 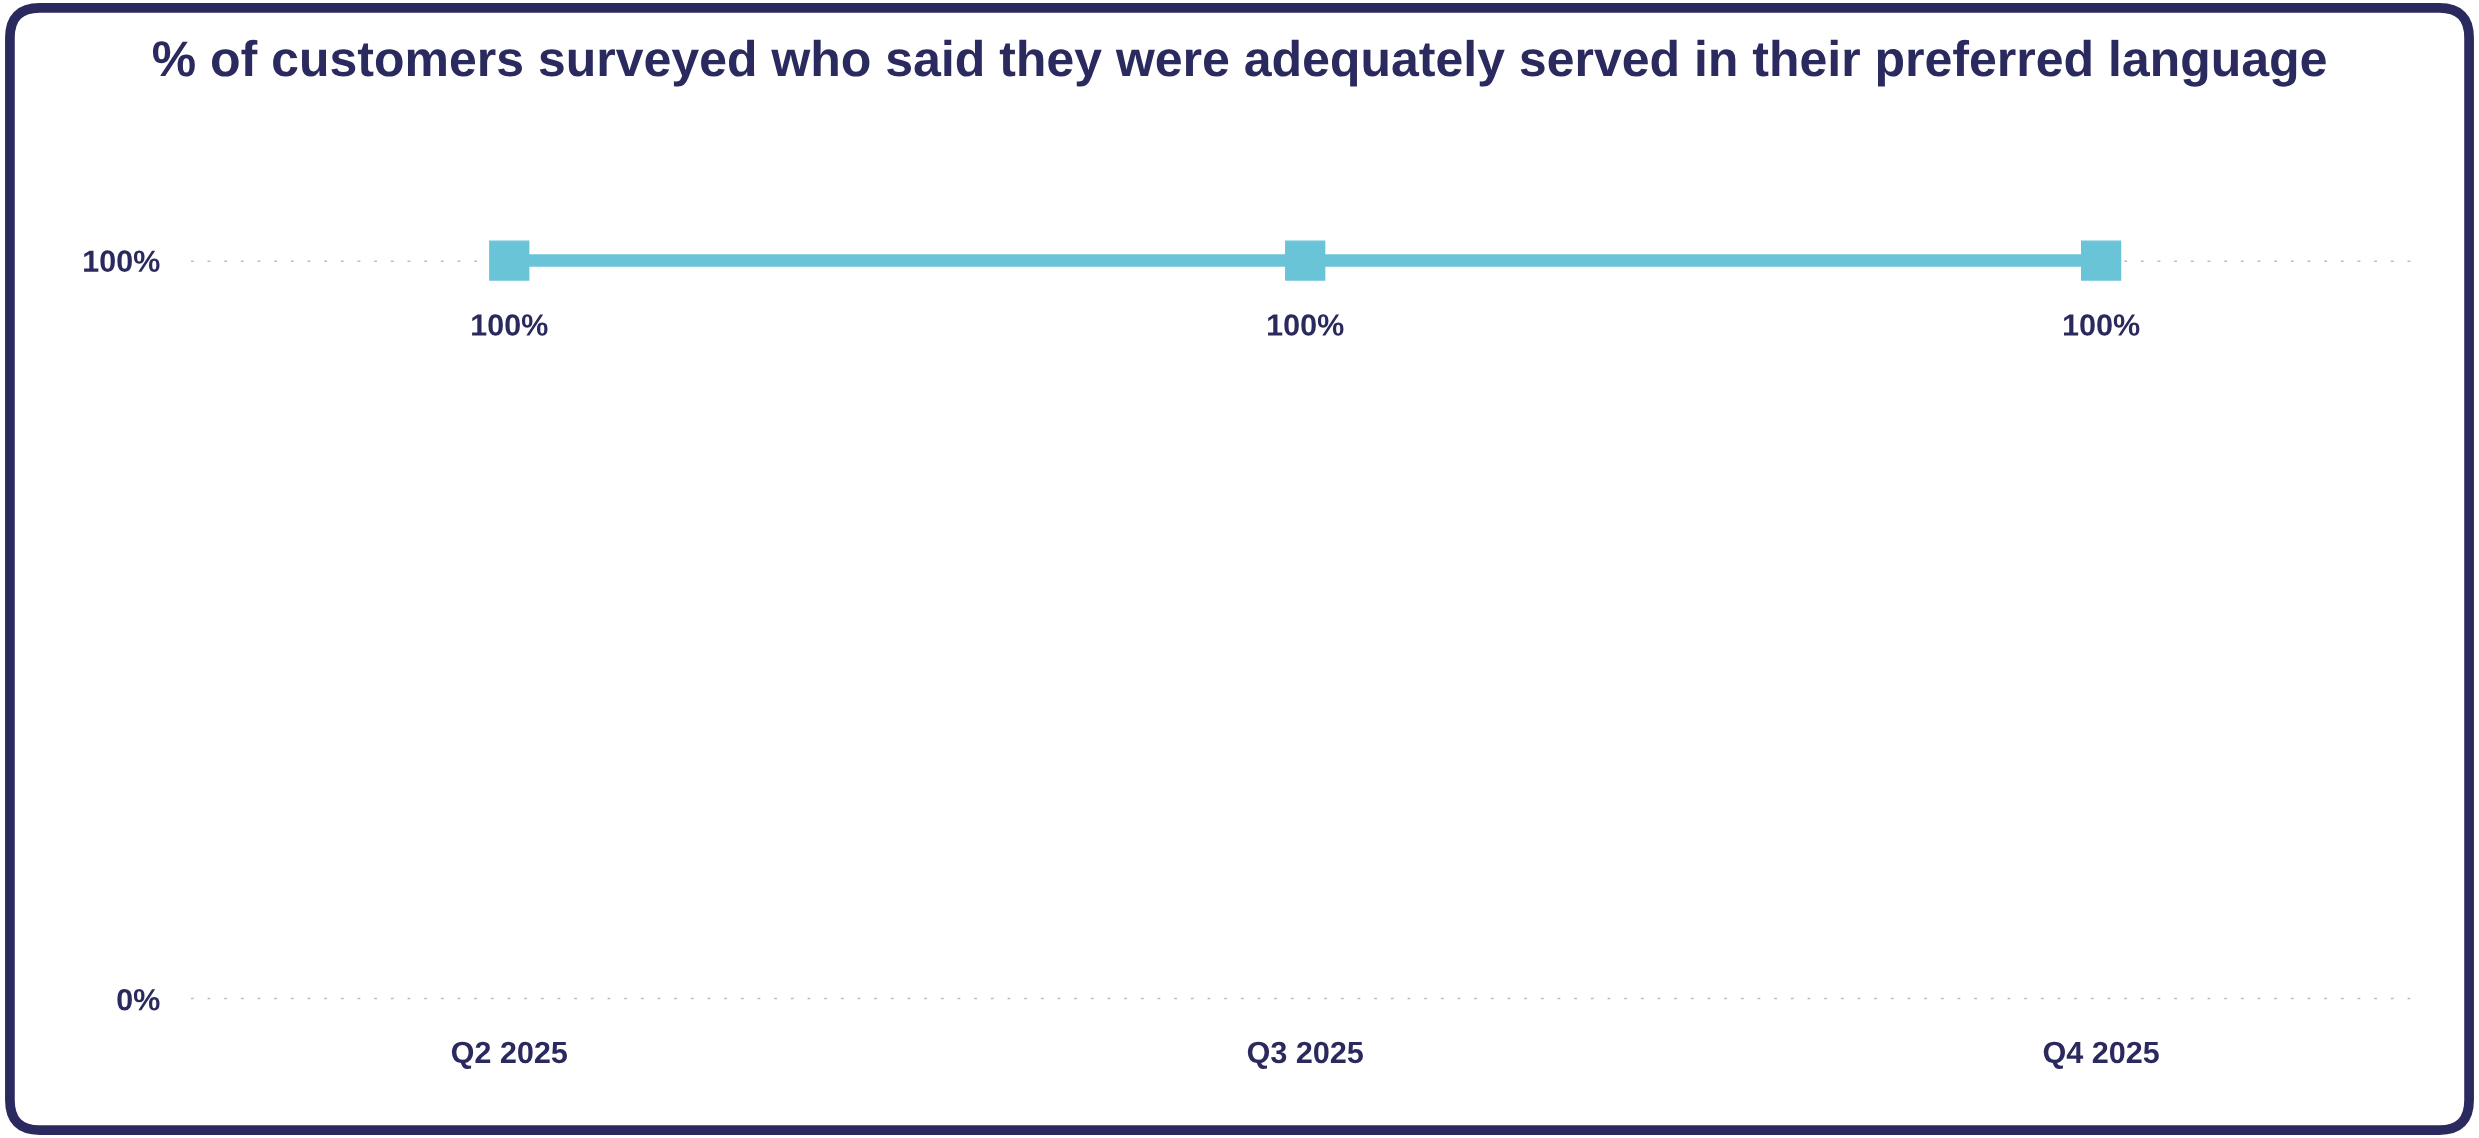 I want to click on x-tick-label: Q2 2025, so click(x=509, y=1055).